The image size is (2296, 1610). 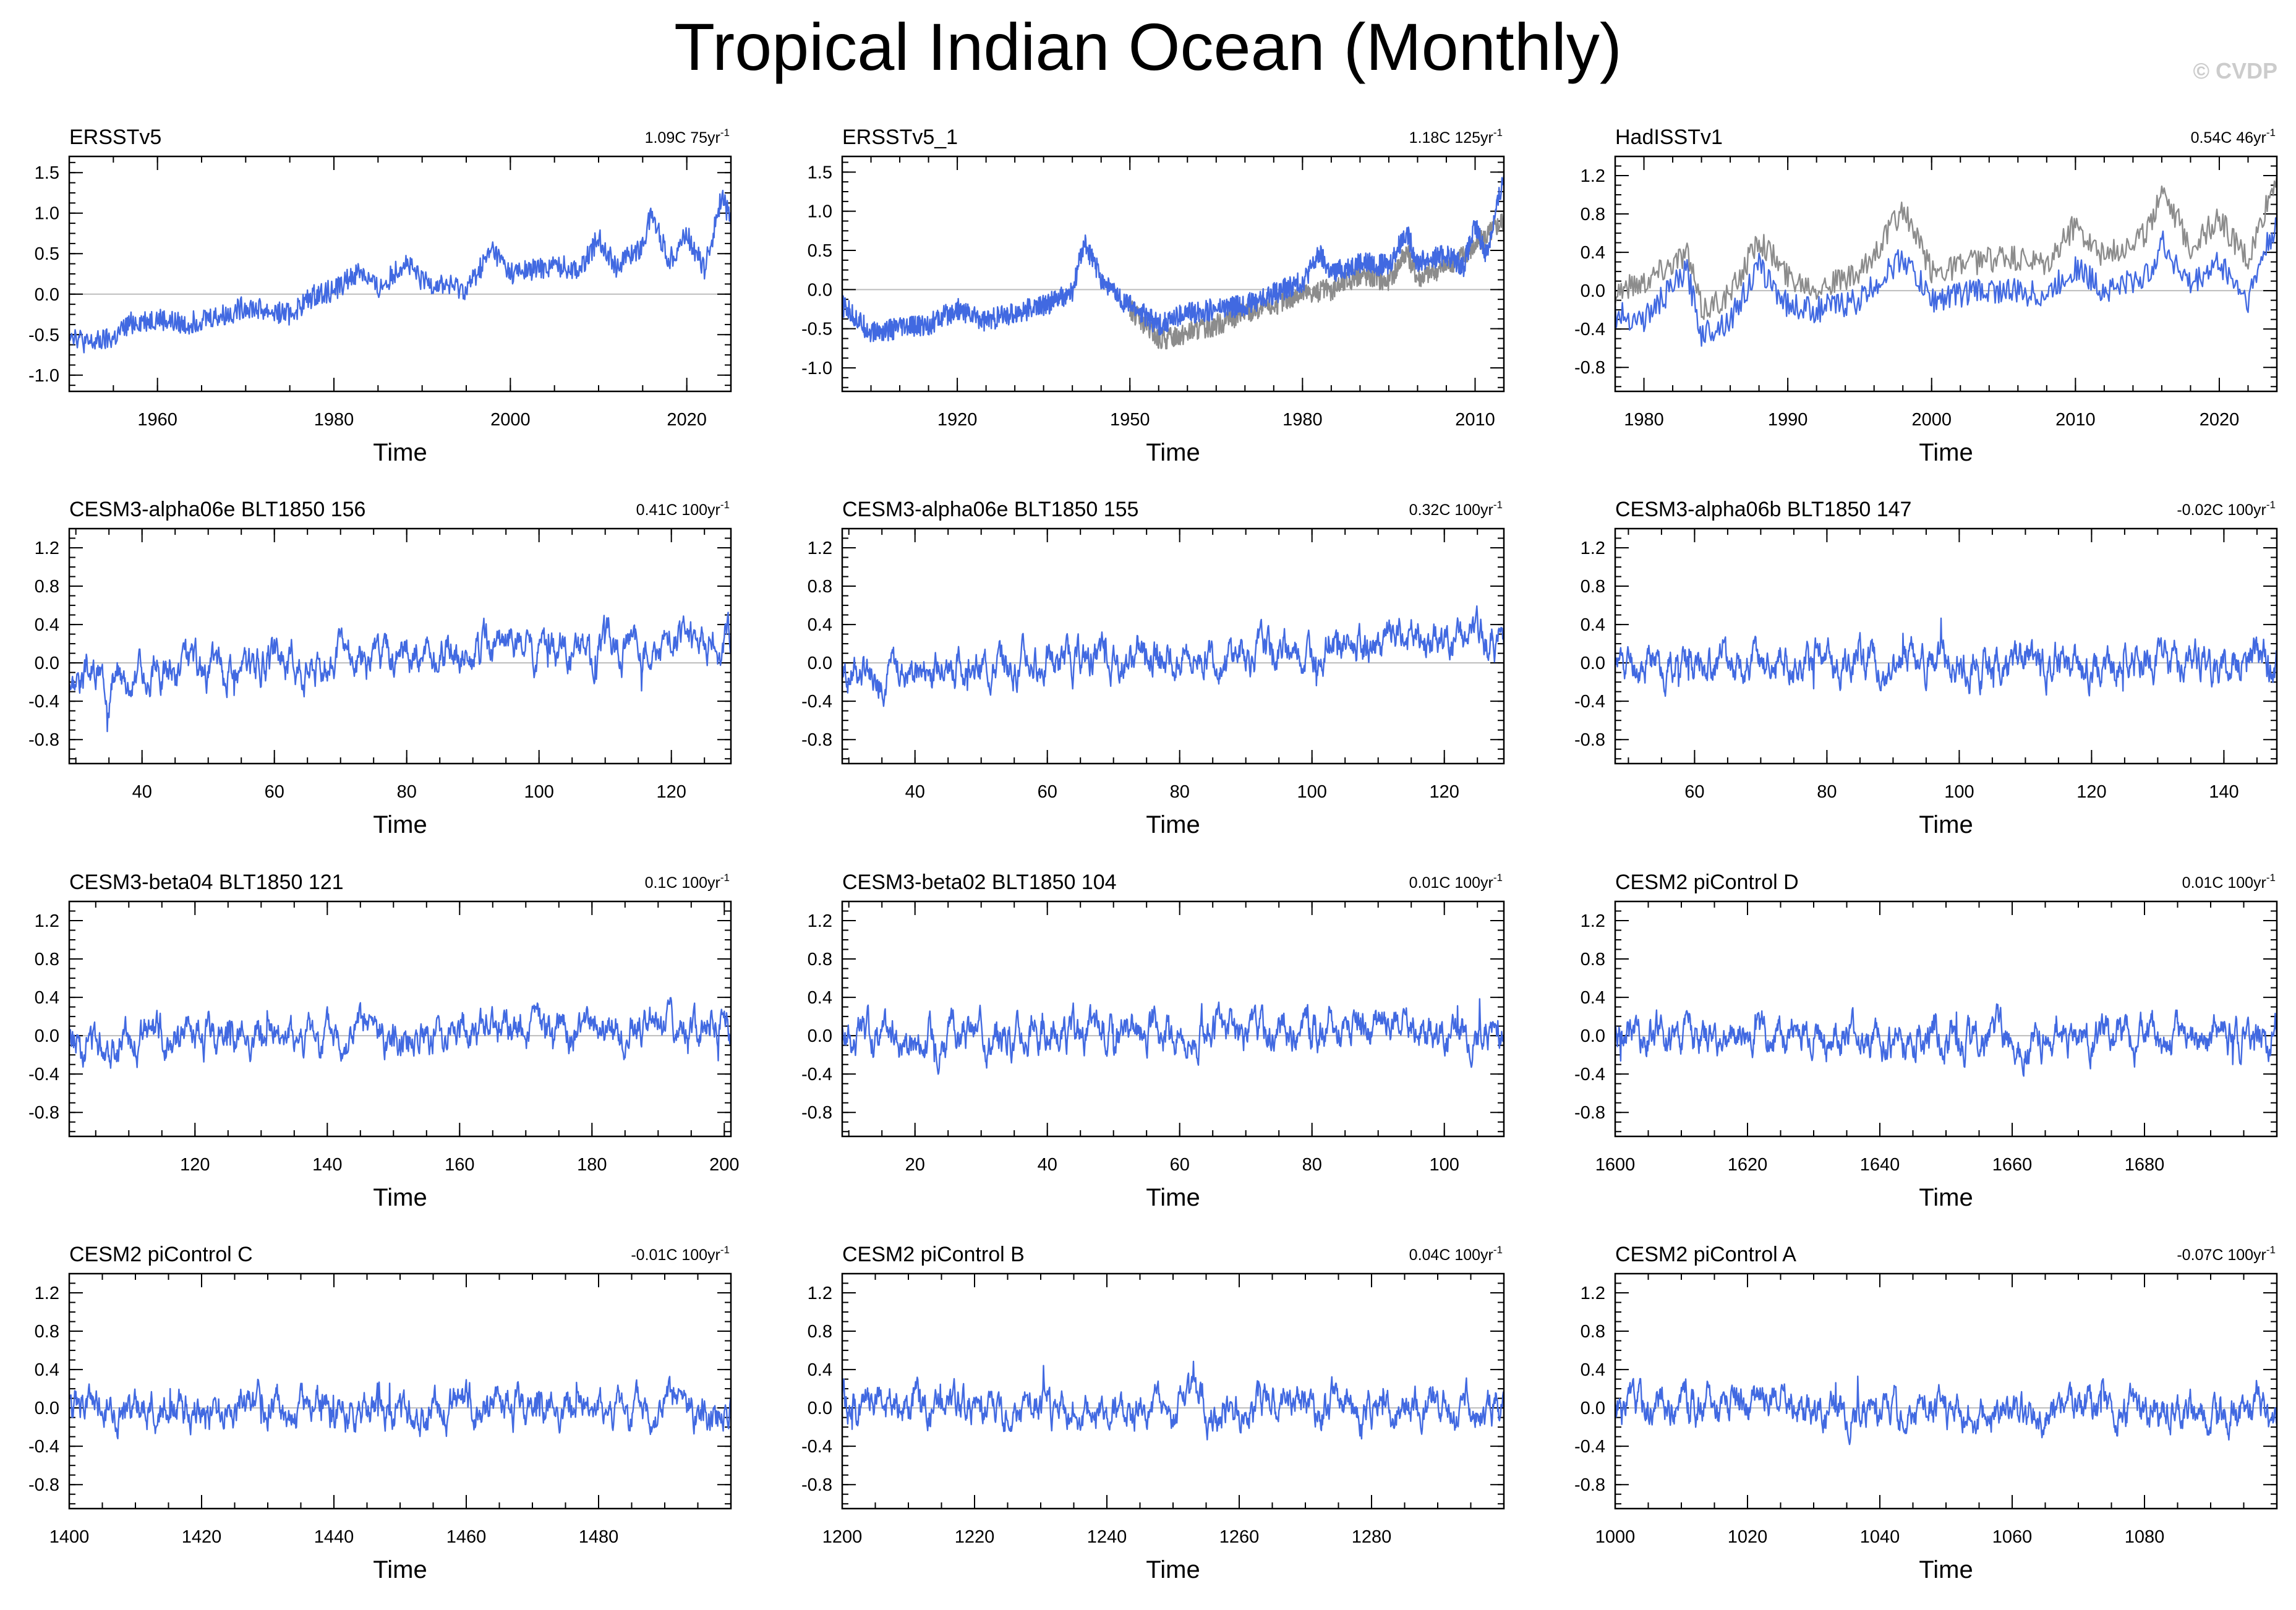 What do you see at coordinates (2235, 70) in the screenshot?
I see `watermark: © CVDP` at bounding box center [2235, 70].